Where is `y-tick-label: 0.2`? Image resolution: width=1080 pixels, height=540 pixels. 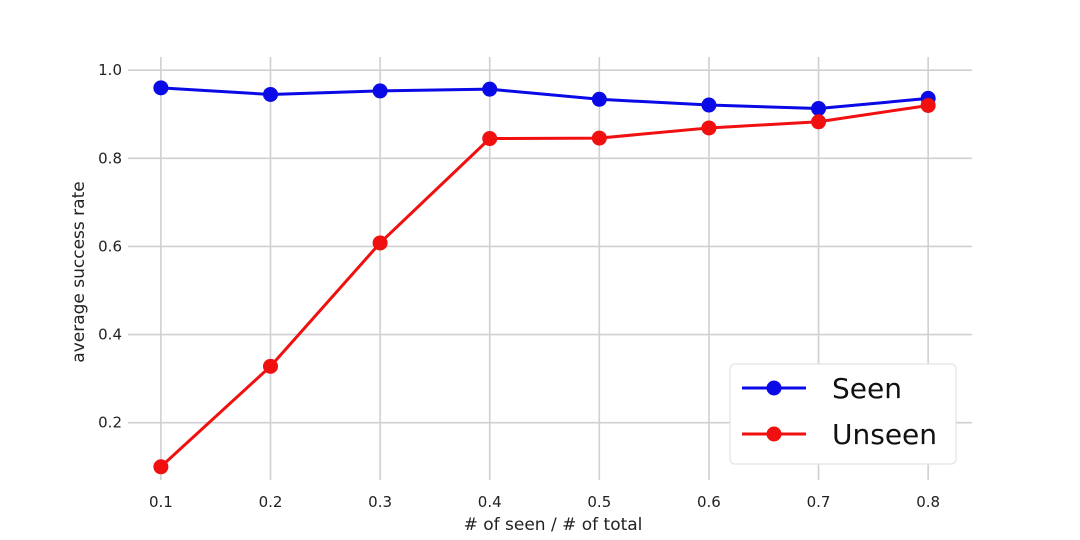 y-tick-label: 0.2 is located at coordinates (110, 423).